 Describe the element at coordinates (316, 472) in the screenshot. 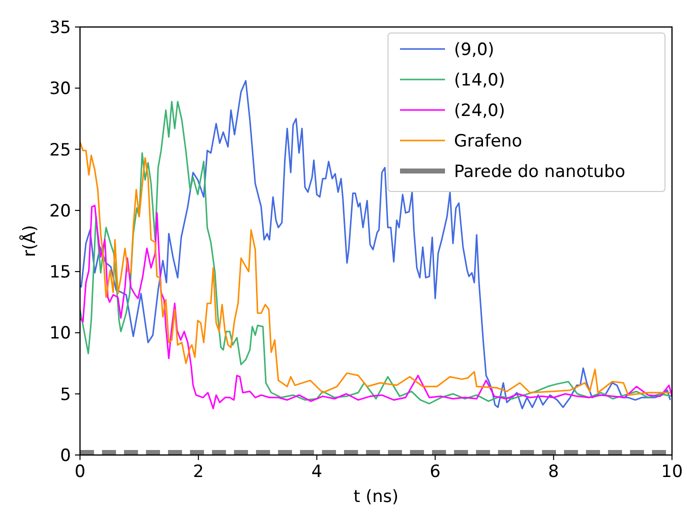

I see `x-tick-label: 4` at that location.